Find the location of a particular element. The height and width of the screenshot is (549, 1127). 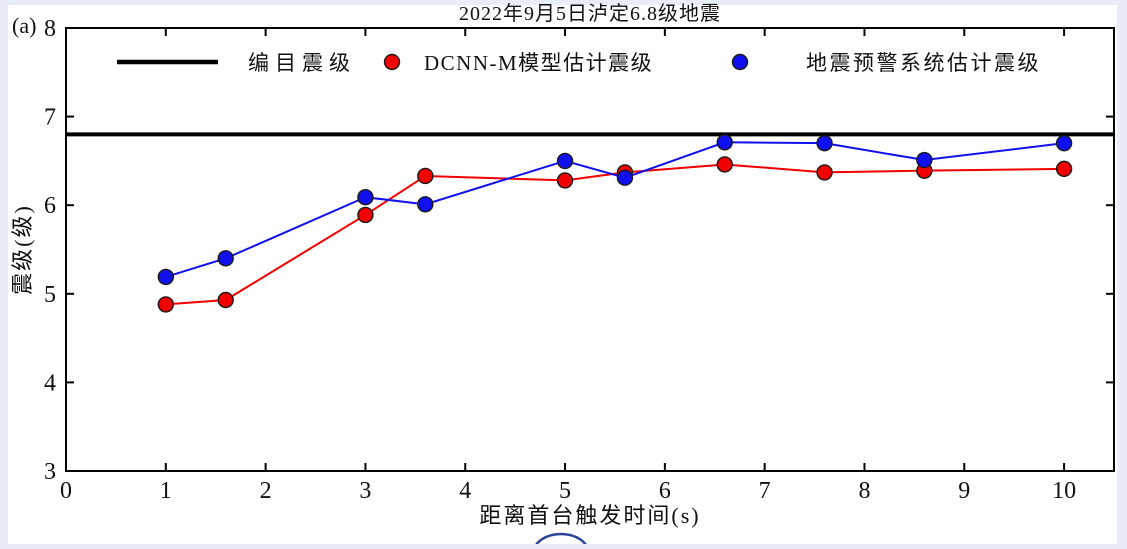

x-tick-label: 10 is located at coordinates (1064, 491).